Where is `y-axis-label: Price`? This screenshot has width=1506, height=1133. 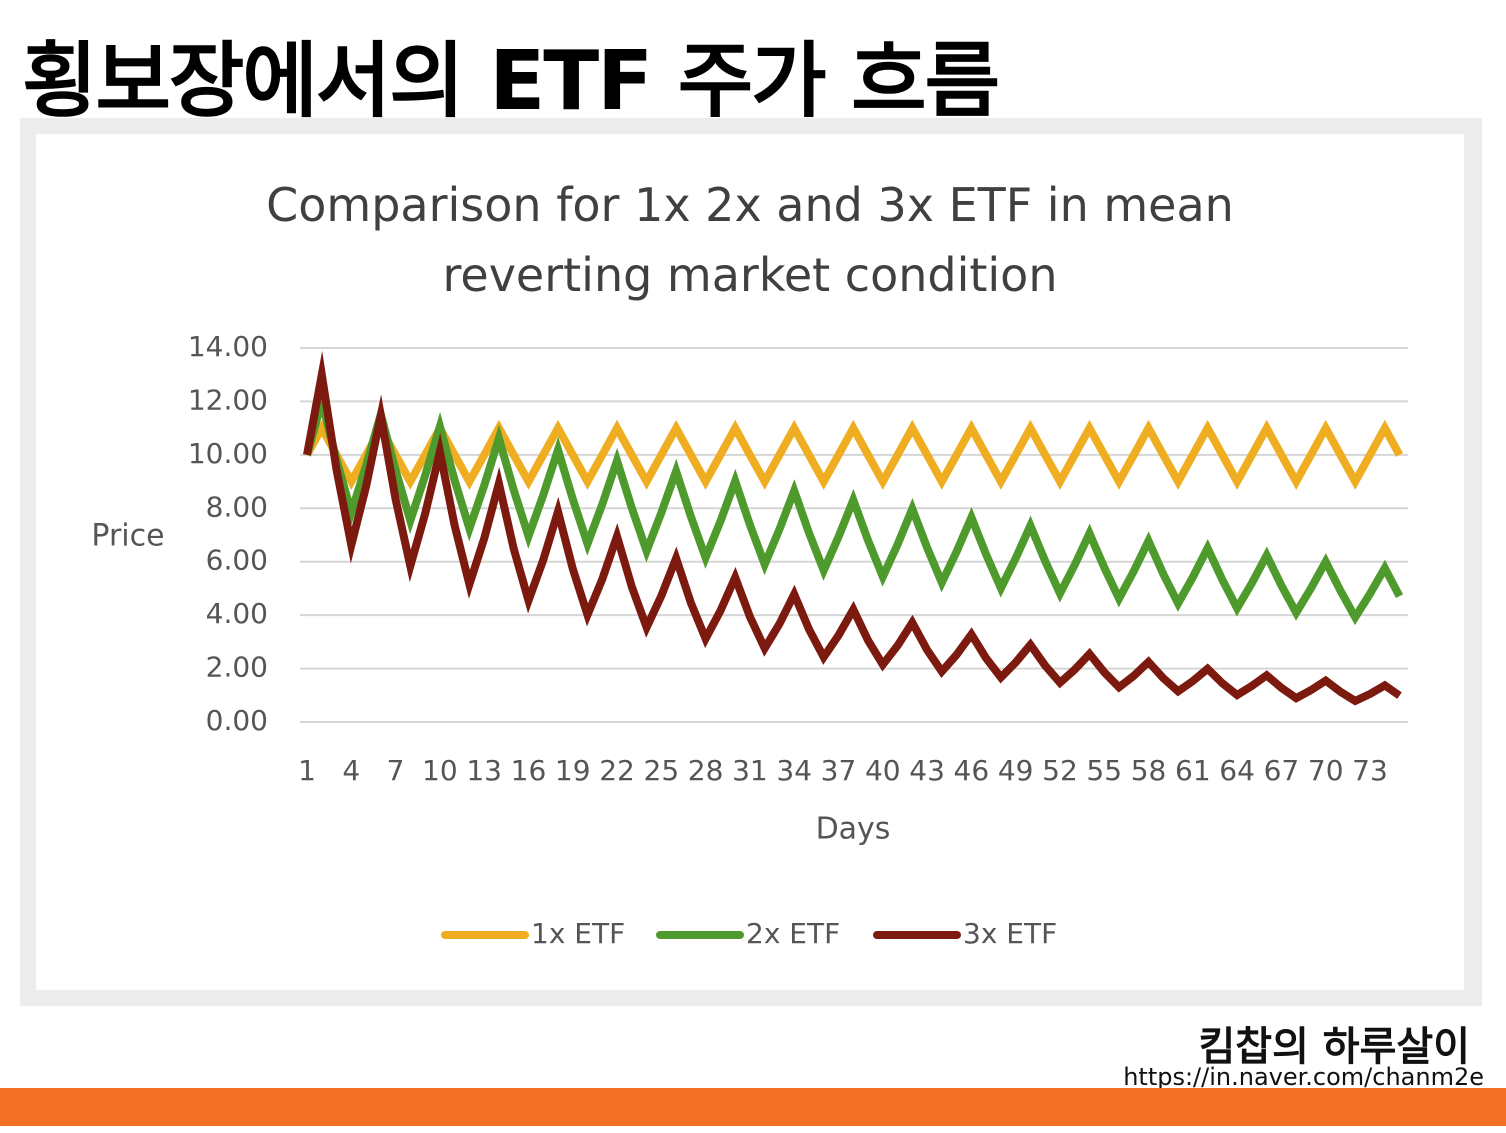 y-axis-label: Price is located at coordinates (127, 536).